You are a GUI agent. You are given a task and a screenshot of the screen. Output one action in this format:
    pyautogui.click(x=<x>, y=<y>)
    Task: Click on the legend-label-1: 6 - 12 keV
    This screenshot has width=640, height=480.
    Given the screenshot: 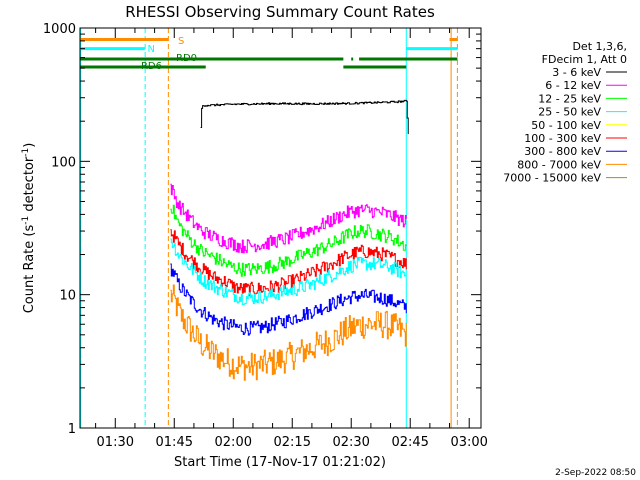 What is the action you would take?
    pyautogui.click(x=573, y=85)
    